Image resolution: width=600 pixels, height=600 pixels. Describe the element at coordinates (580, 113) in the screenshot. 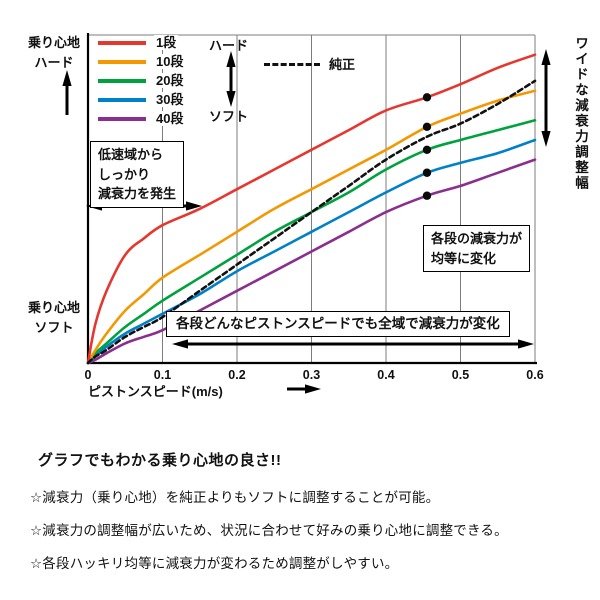

I see `annotation-wide-range-vertical: ワイドな減衰力調整幅` at that location.